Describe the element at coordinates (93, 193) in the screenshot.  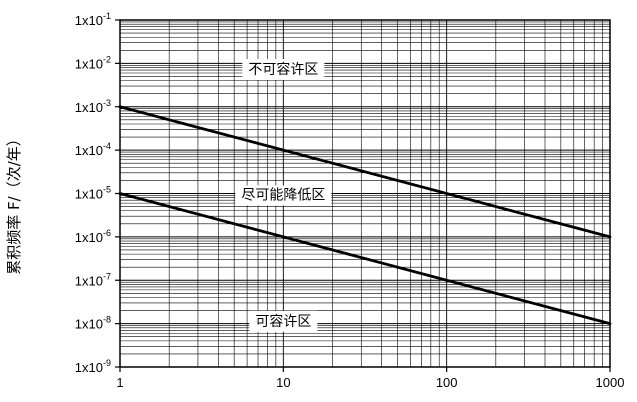
I see `y-tick-label: 1x10⁻⁵` at that location.